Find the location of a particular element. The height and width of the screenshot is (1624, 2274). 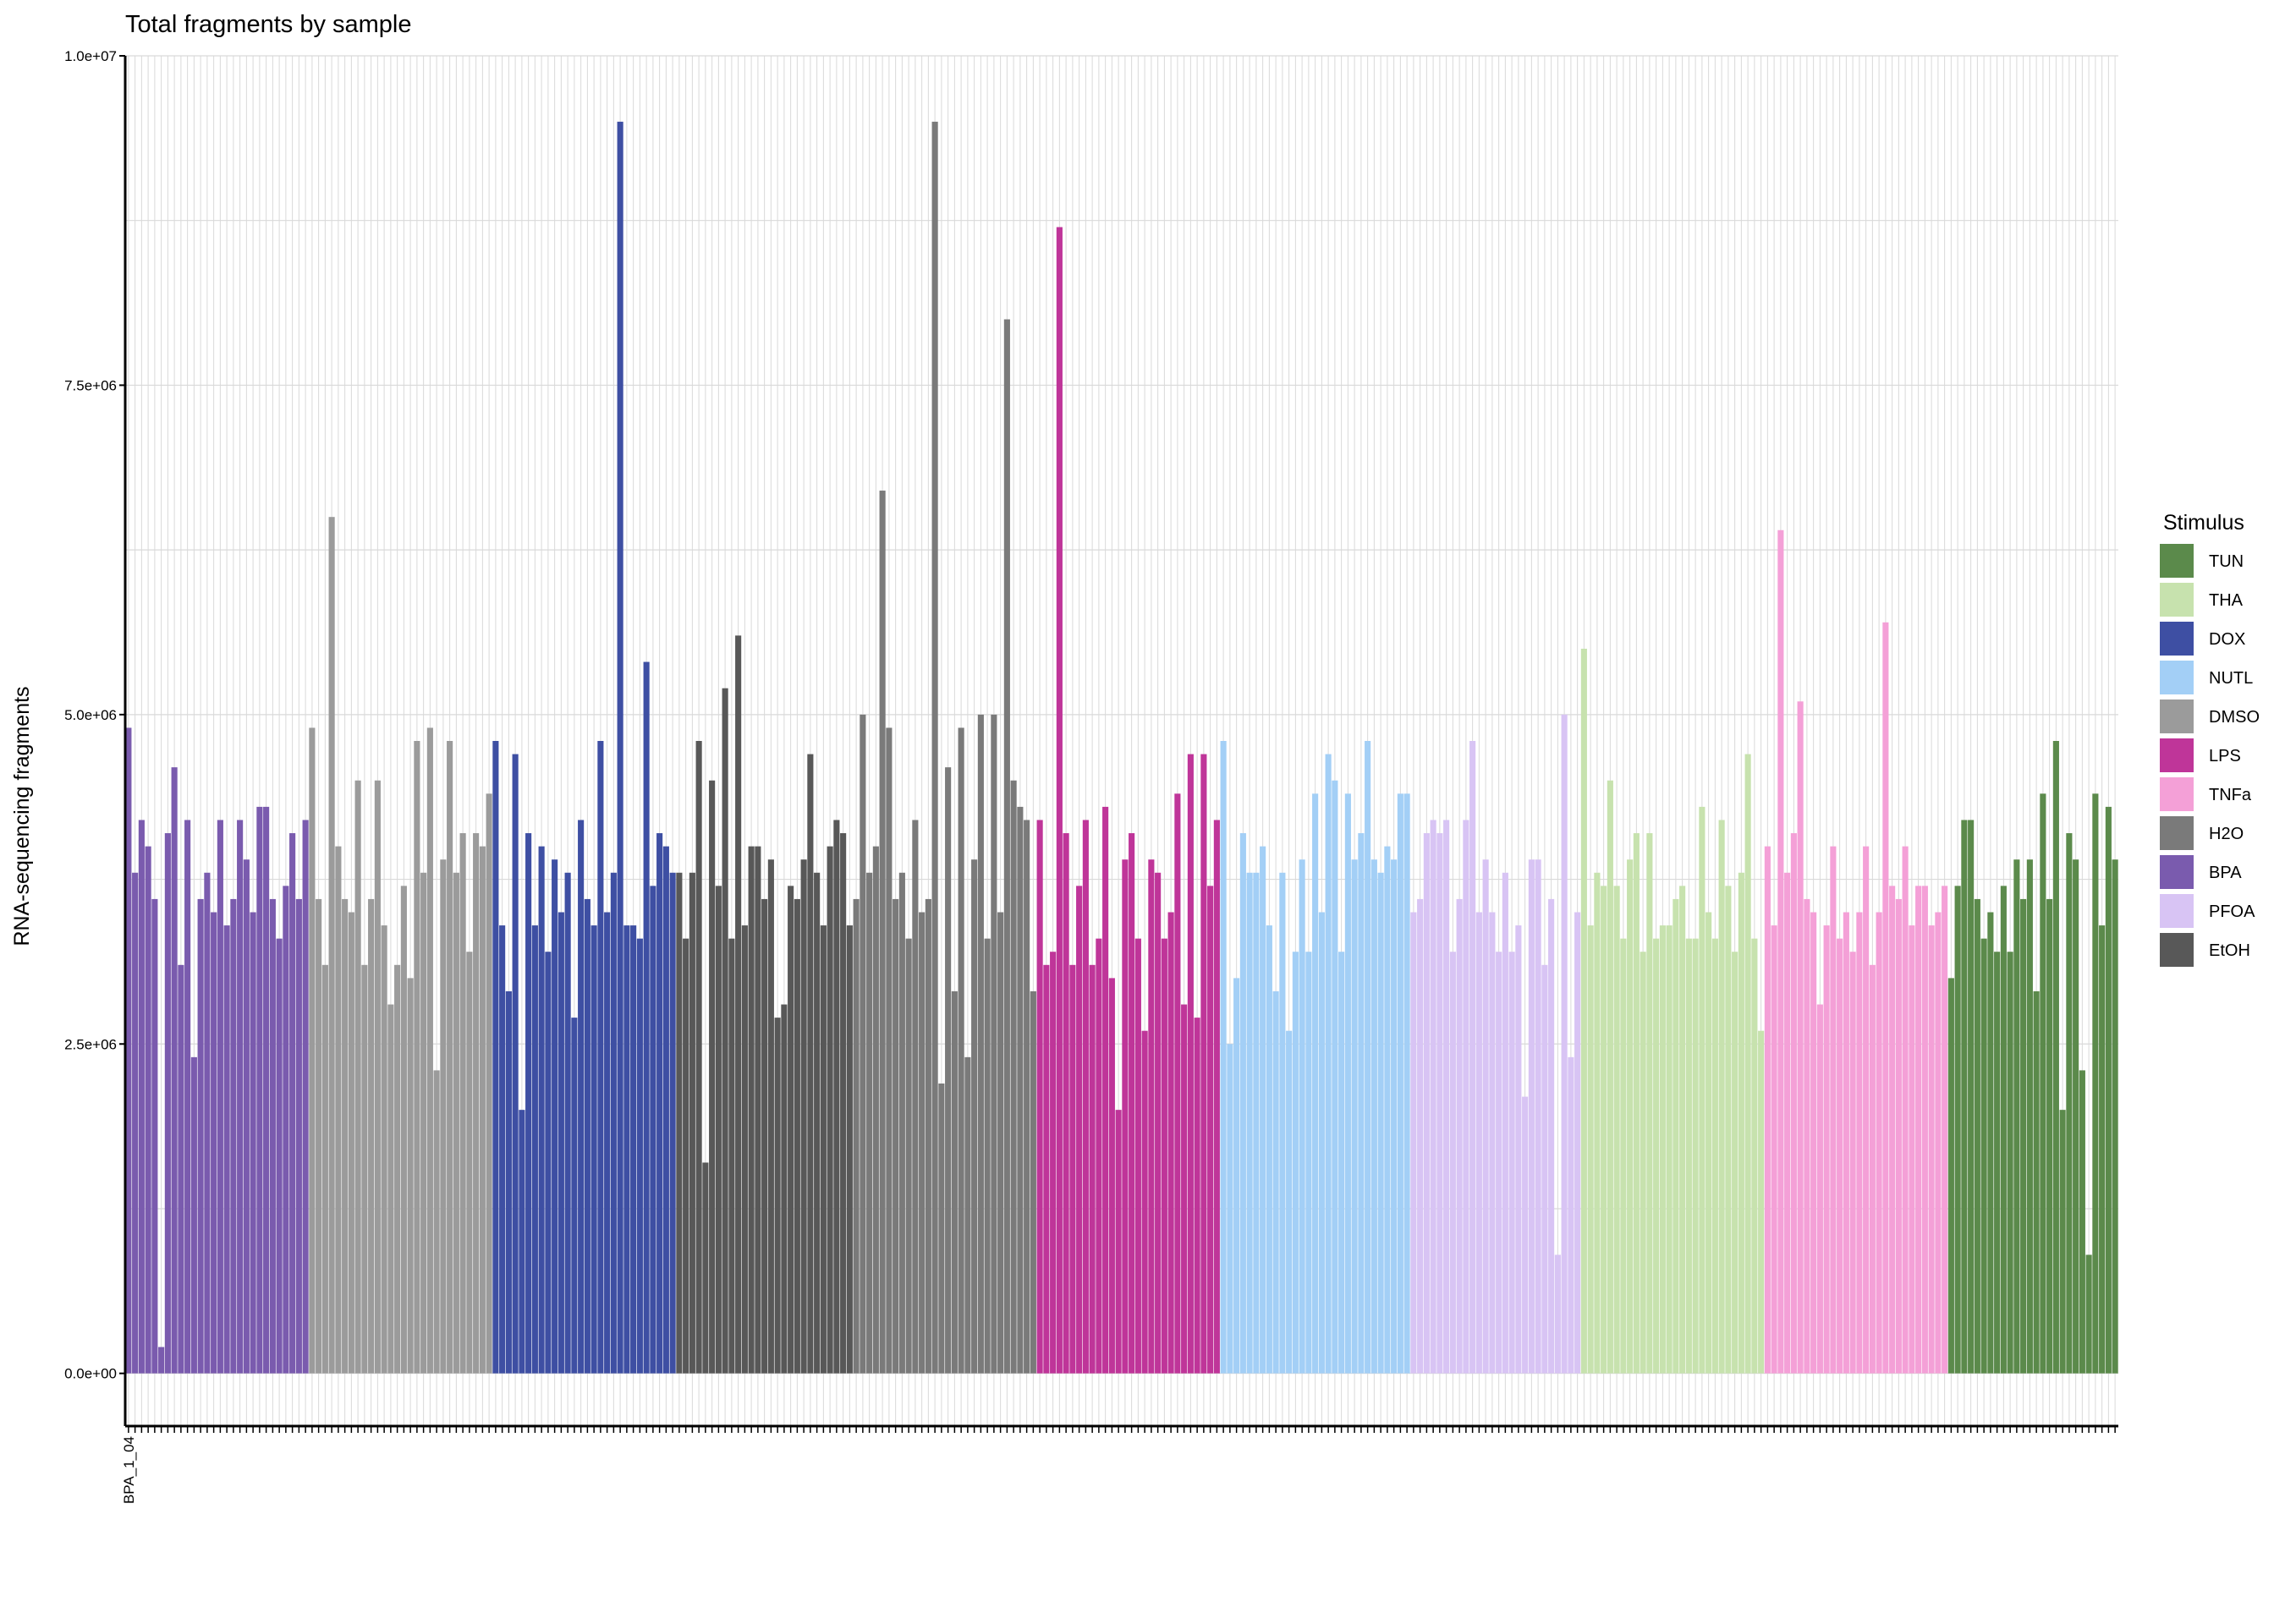

y-tick-label: 0.0e+00 is located at coordinates (91, 1374).